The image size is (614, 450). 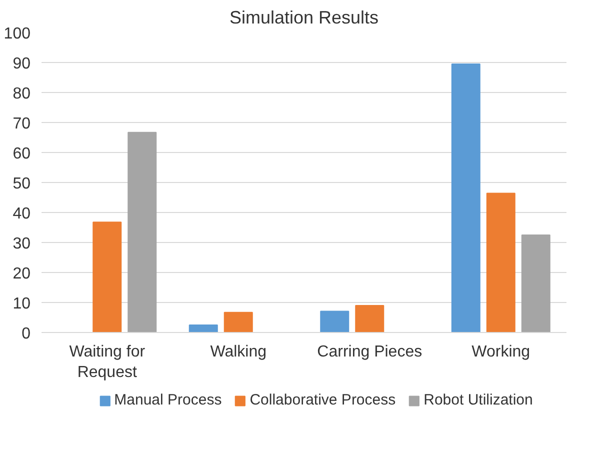 What do you see at coordinates (168, 400) in the screenshot?
I see `legend-label: Manual Process` at bounding box center [168, 400].